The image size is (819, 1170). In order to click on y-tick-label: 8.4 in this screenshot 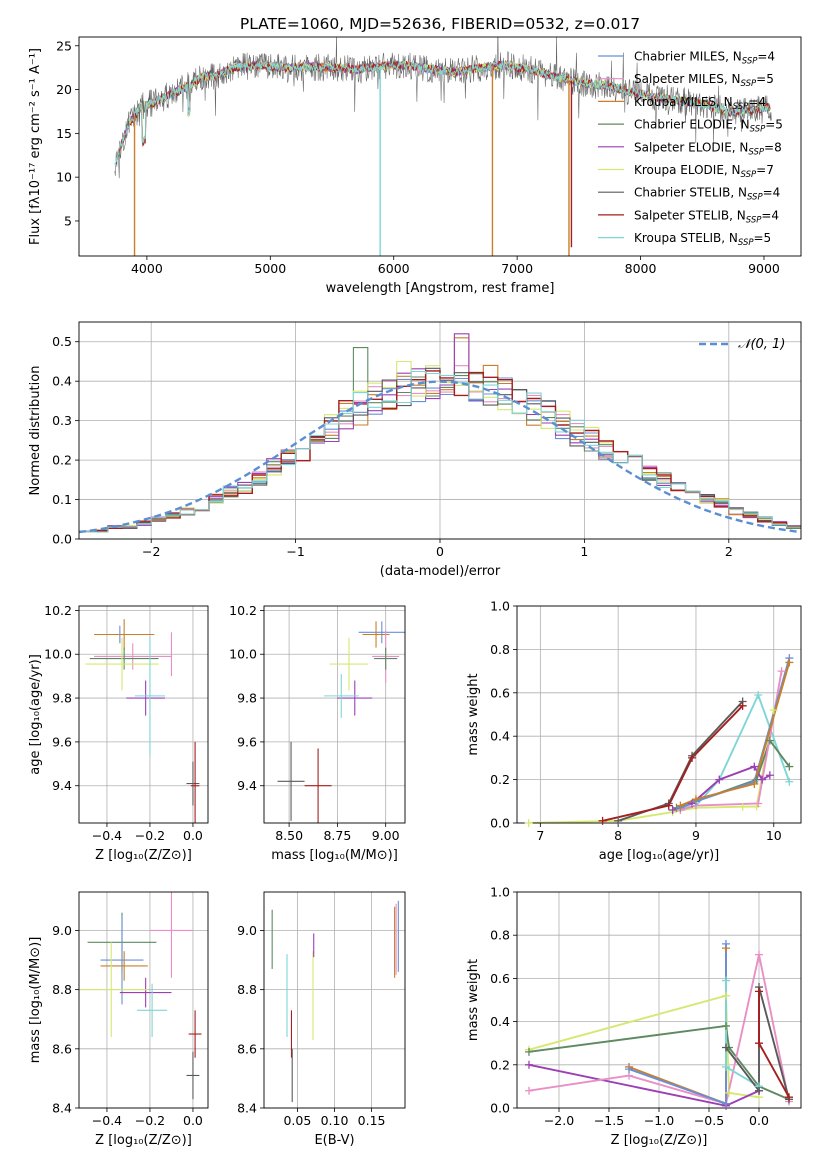, I will do `click(62, 1108)`.